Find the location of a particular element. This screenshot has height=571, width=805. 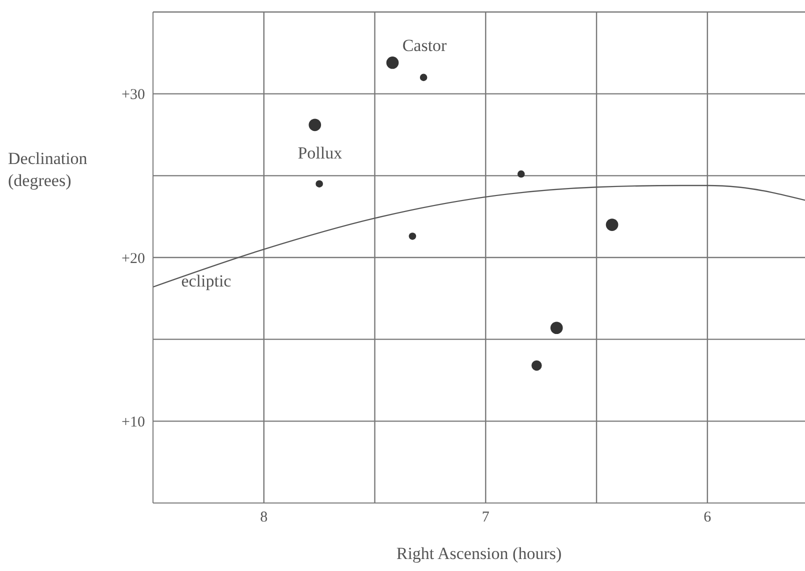

x-tick-label: 6 is located at coordinates (708, 518).